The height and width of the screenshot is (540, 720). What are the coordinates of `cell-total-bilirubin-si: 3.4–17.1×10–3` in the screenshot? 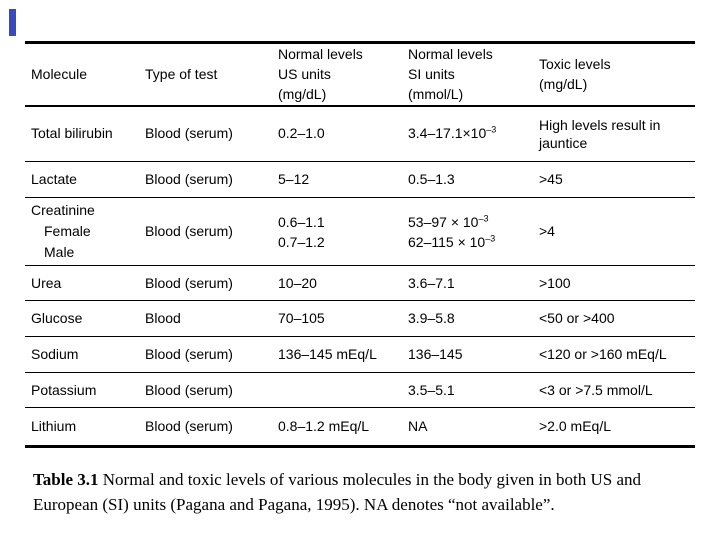 It's located at (473, 134).